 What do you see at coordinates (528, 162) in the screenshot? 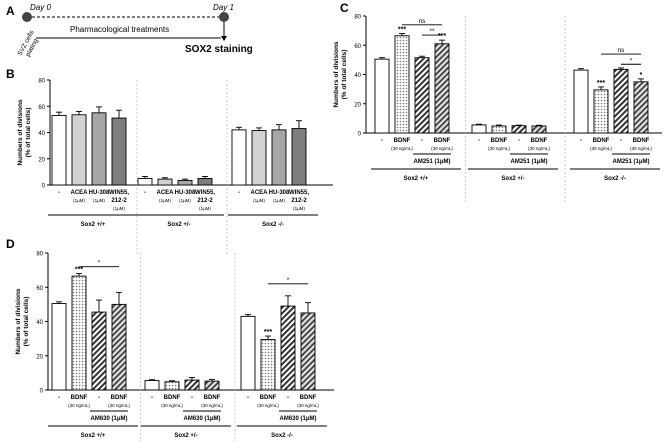
I see `treatment-label: AM251 (1μM)` at bounding box center [528, 162].